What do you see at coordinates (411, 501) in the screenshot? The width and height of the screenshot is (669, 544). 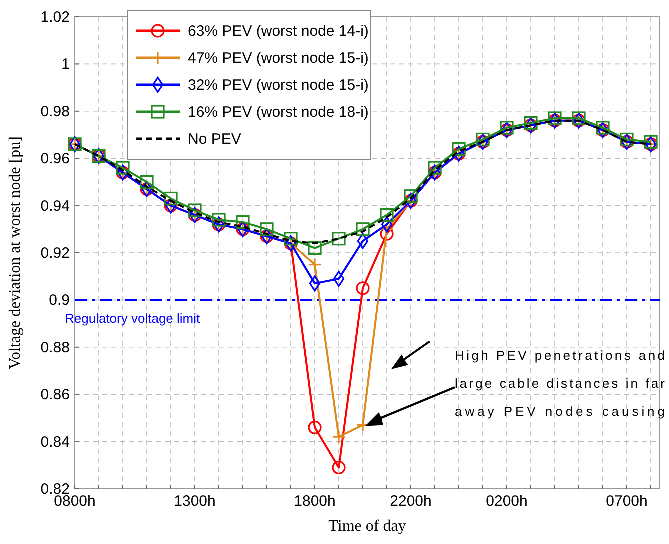 I see `x-tick-label: 2200h` at bounding box center [411, 501].